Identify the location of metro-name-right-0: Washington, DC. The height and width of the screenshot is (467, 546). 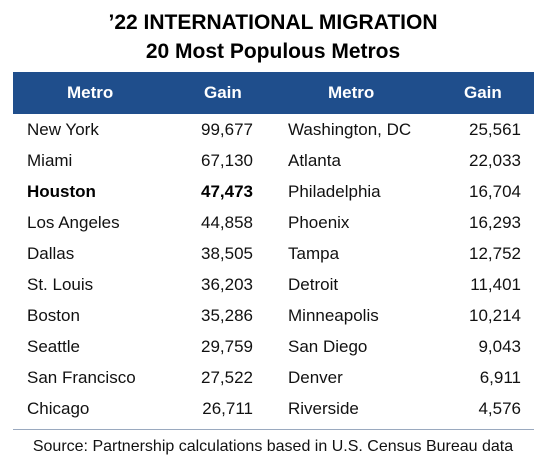
(350, 129).